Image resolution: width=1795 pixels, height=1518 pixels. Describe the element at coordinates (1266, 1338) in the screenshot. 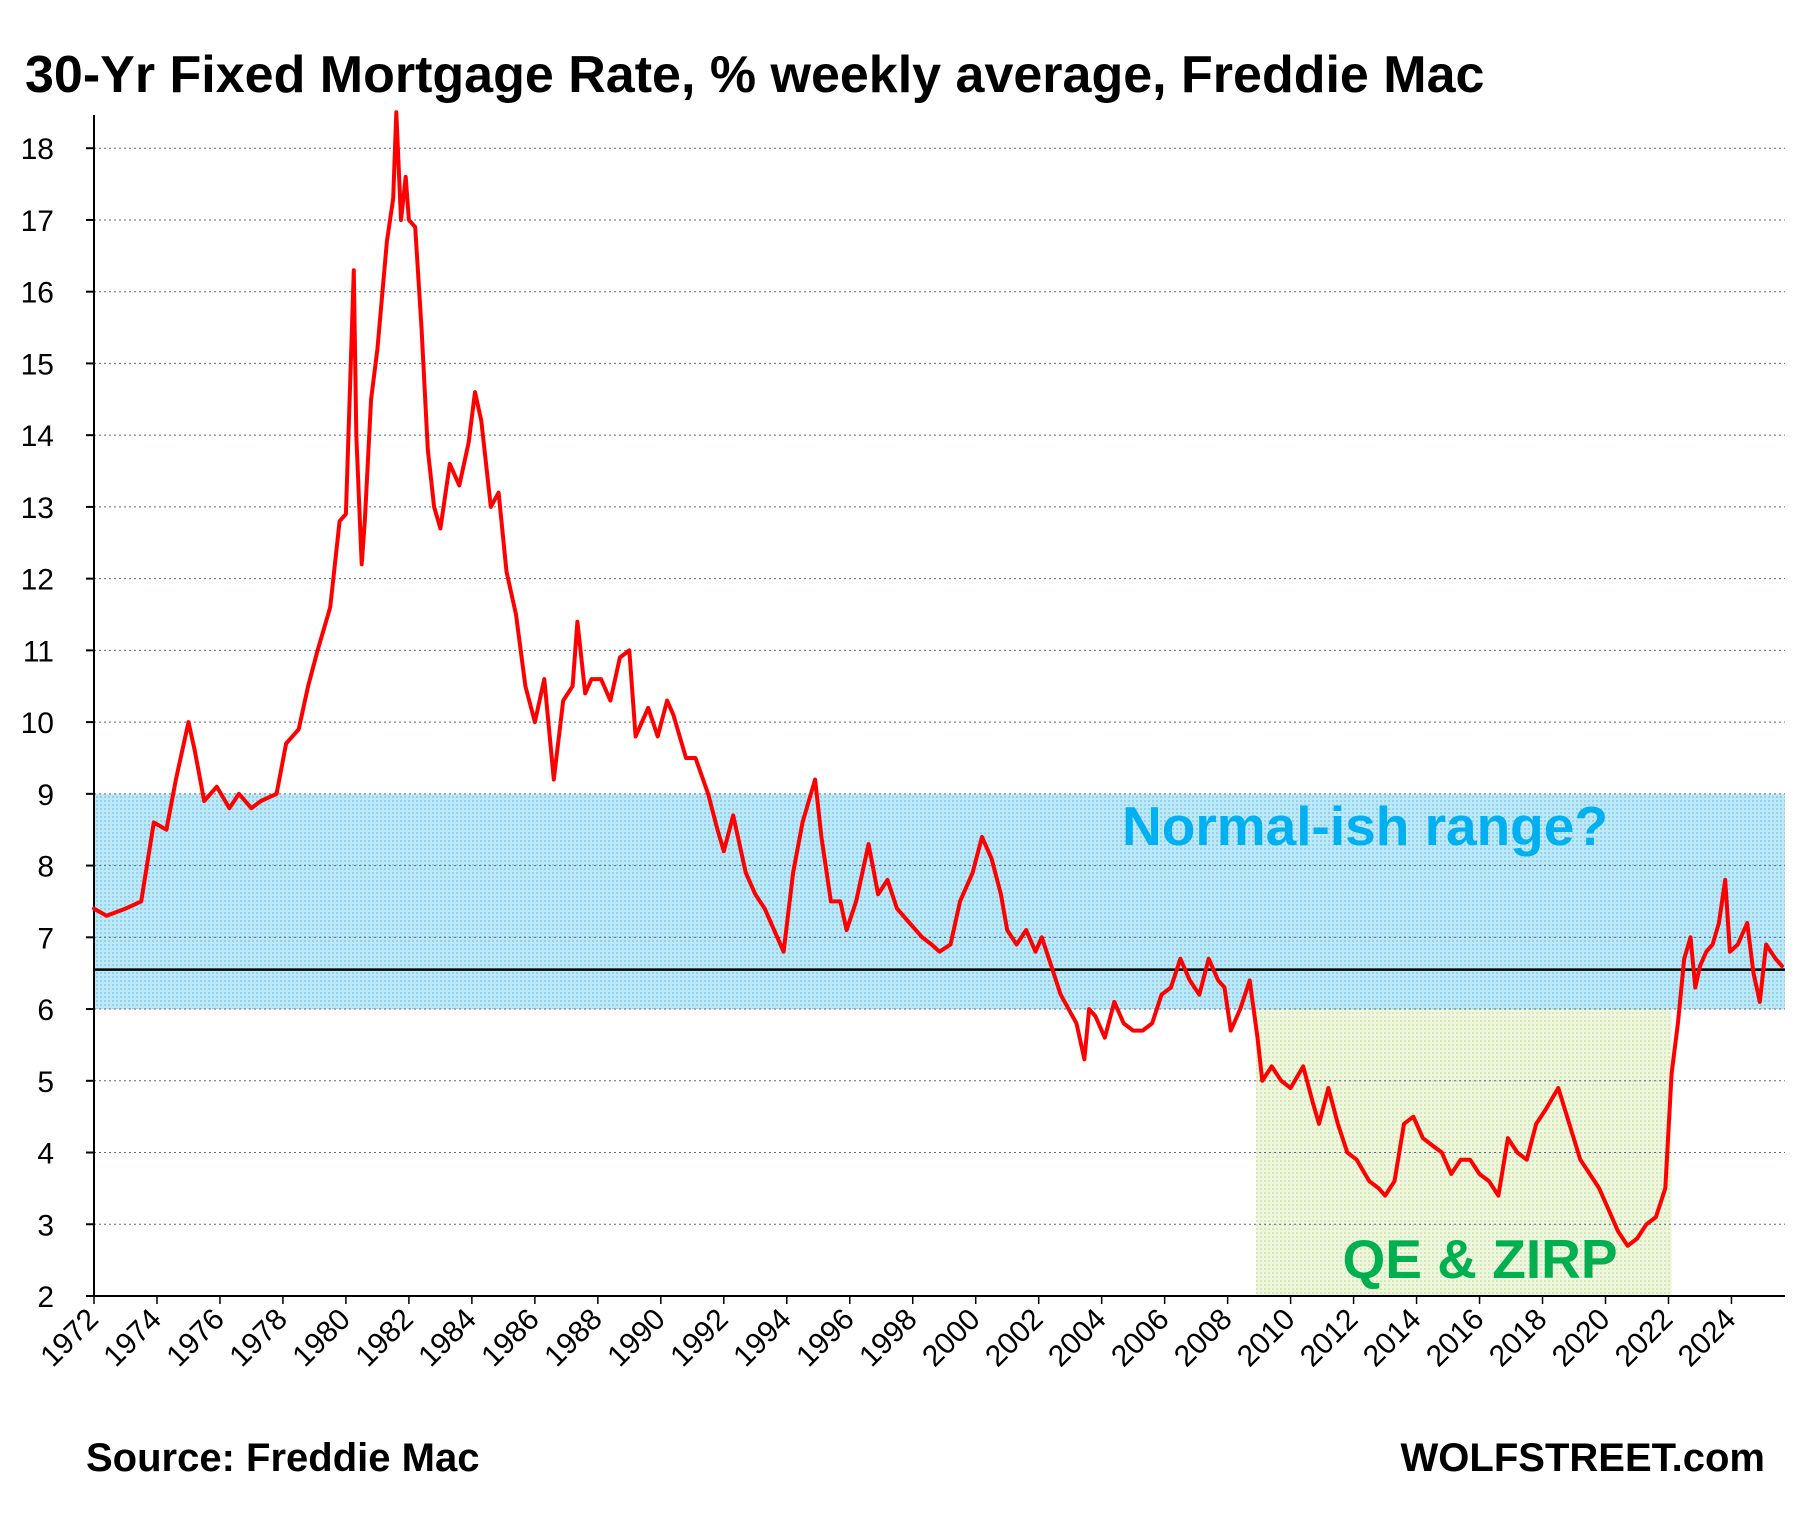

I see `x-tick-label: 2010` at that location.